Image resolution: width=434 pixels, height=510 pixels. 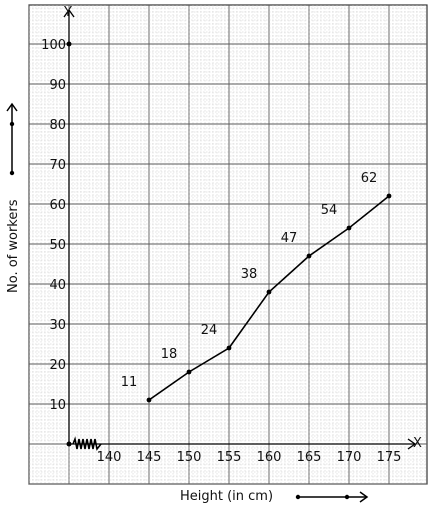 I want to click on y-tick-label: 90, so click(x=57, y=85).